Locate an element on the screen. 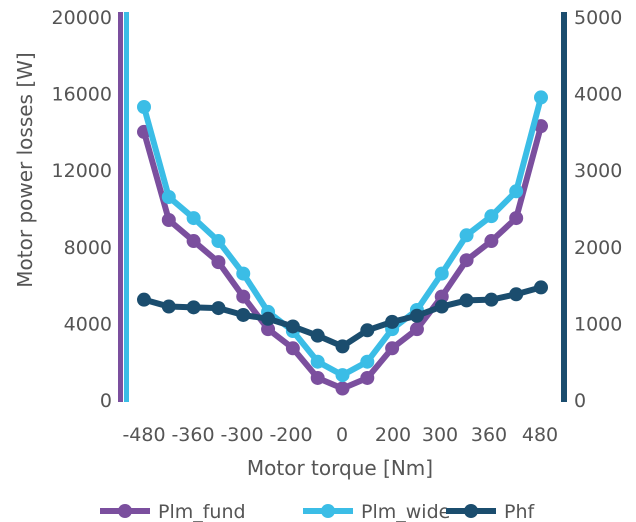  y-tick-right-label: 4000 is located at coordinates (598, 95).